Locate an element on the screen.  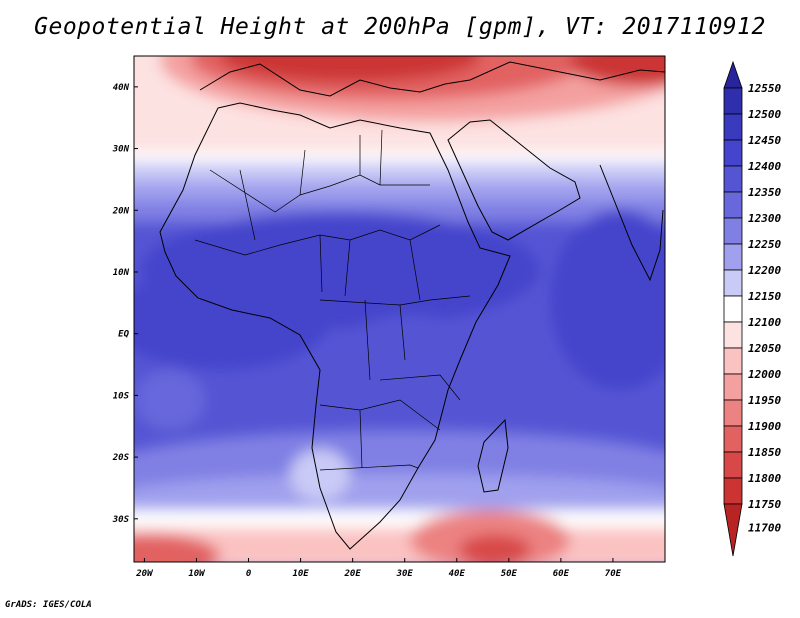
coastline-south-europe is located at coordinates (432, 79).